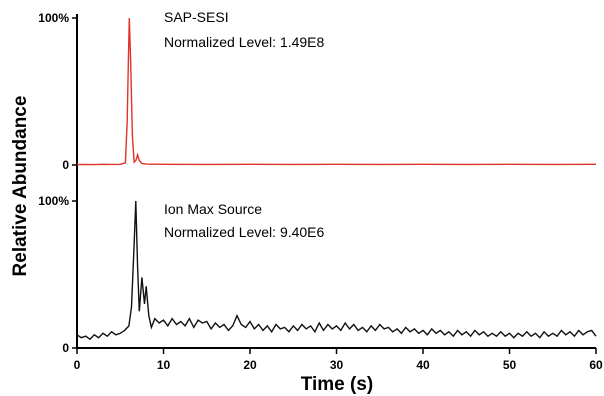 This screenshot has width=604, height=396. What do you see at coordinates (596, 365) in the screenshot?
I see `x-tick-label: 60` at bounding box center [596, 365].